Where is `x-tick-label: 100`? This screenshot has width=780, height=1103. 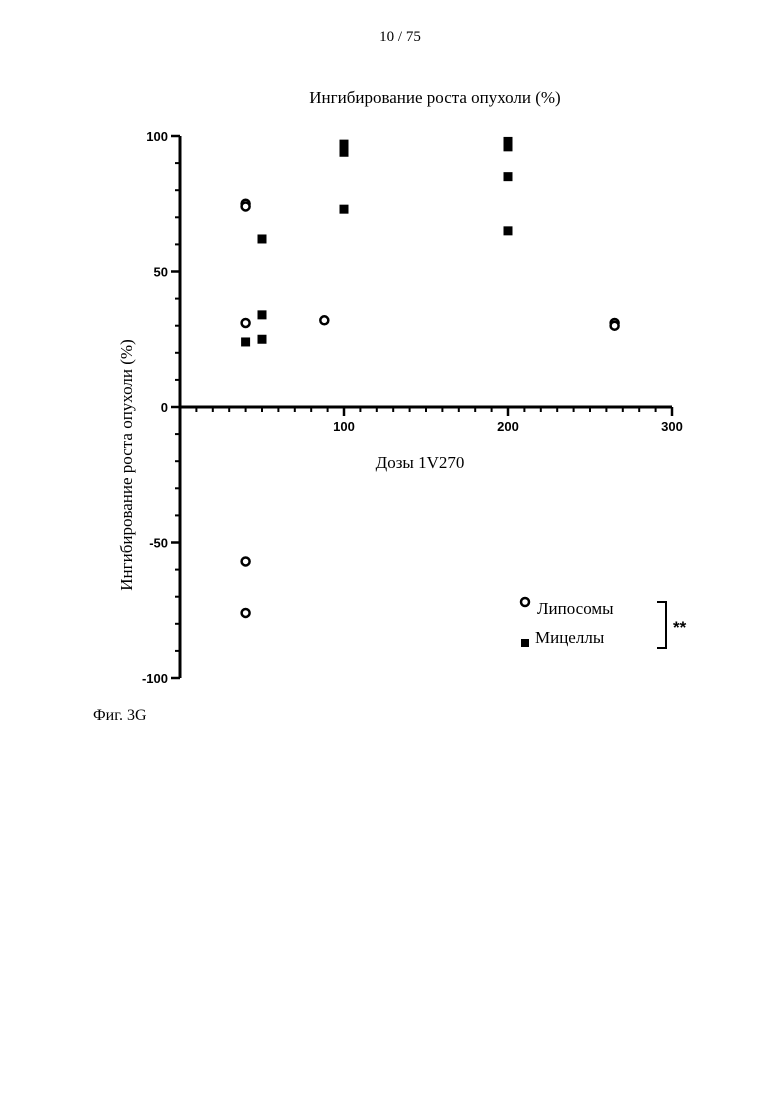
x-tick-label: 100 is located at coordinates (344, 426).